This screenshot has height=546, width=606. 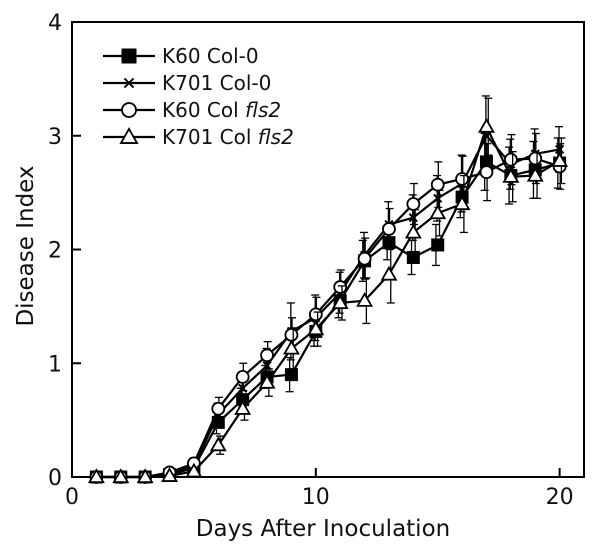 I want to click on legend-label-main: K60 Col-0, so click(x=210, y=56).